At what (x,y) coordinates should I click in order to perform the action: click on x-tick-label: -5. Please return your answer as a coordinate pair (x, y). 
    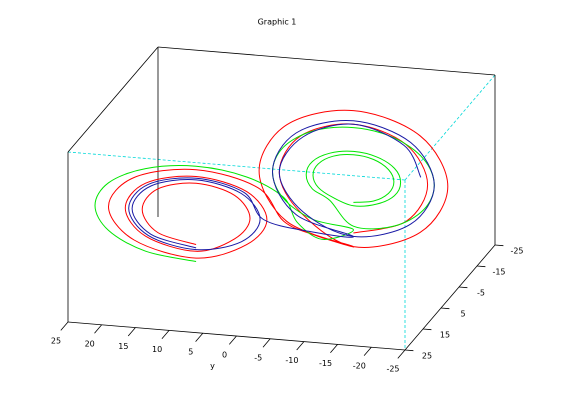
    Looking at the image, I should click on (481, 293).